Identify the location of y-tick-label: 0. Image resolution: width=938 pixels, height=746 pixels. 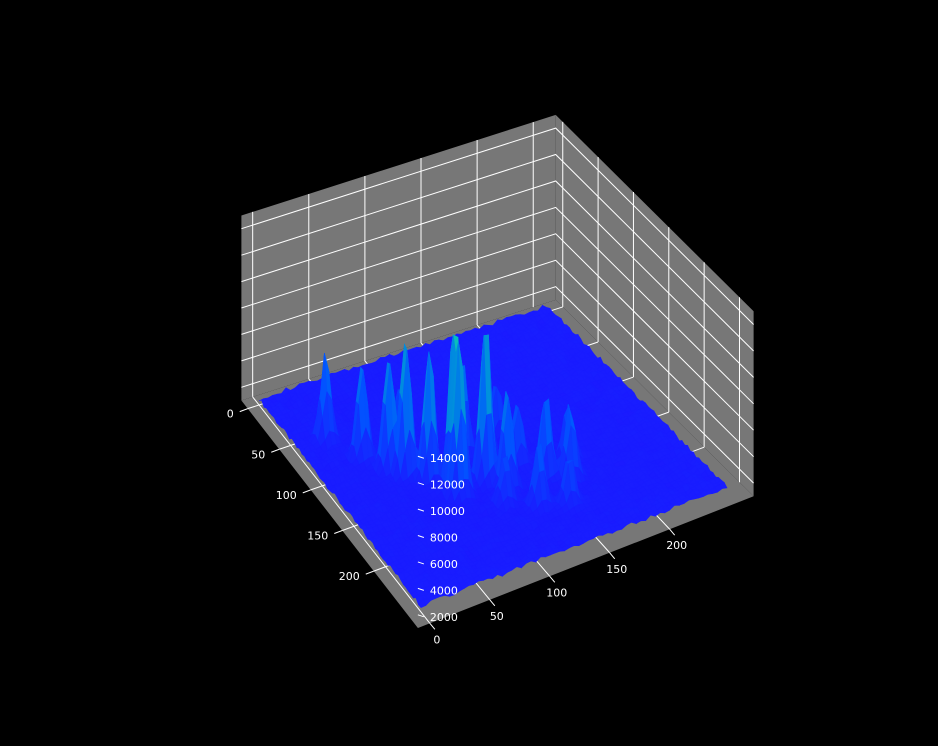
(436, 639).